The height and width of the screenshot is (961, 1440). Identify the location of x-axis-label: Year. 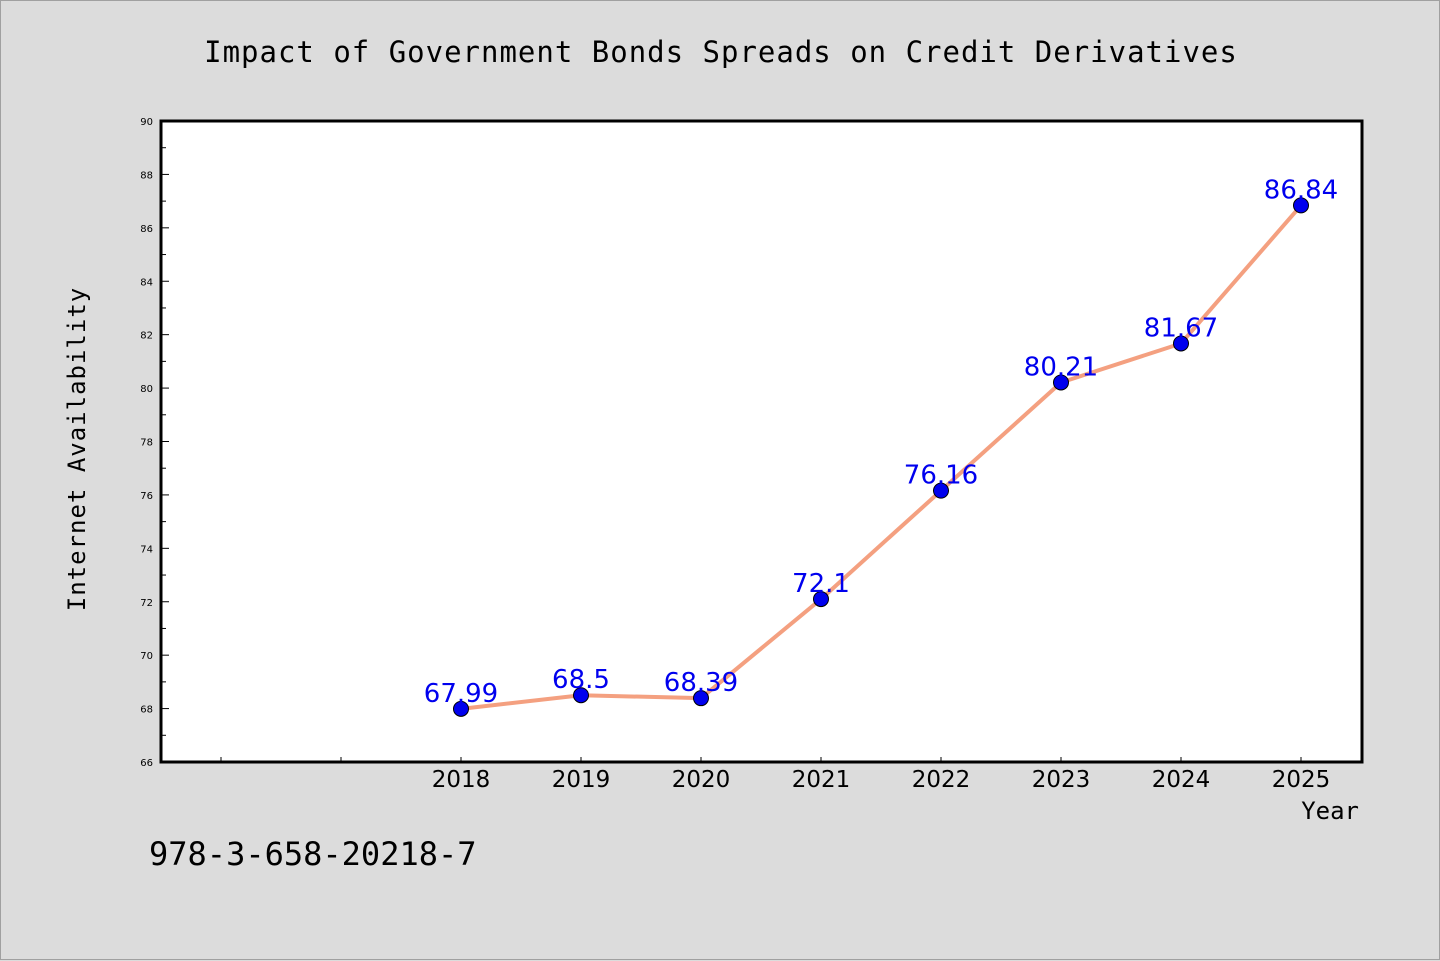
(1330, 811).